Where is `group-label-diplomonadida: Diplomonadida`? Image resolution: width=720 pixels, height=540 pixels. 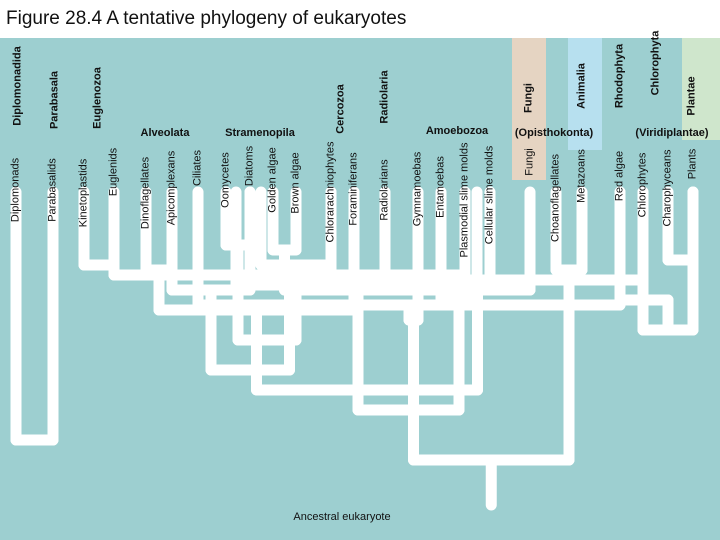 group-label-diplomonadida: Diplomonadida is located at coordinates (17, 86).